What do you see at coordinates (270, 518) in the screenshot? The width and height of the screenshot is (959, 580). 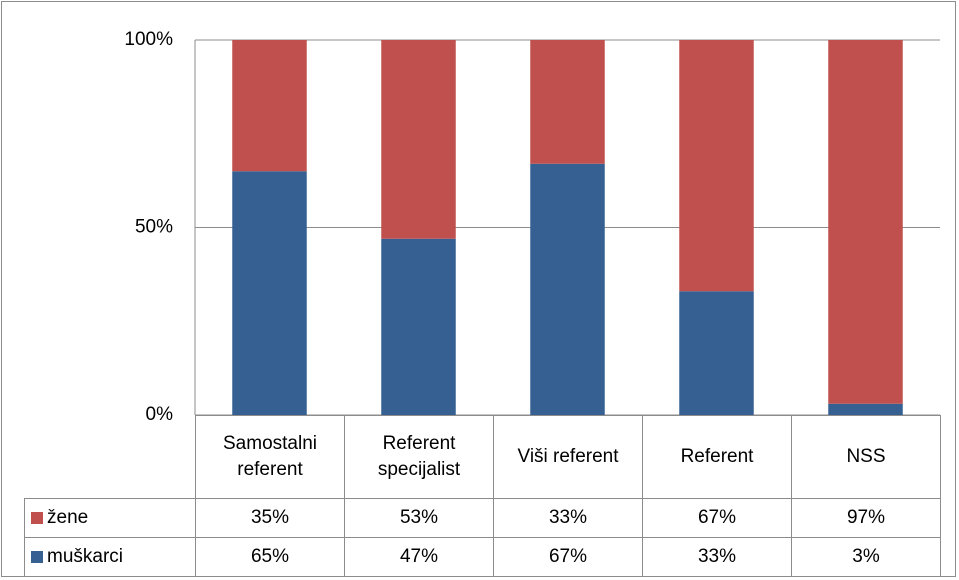 I see `value-cell: 35%` at bounding box center [270, 518].